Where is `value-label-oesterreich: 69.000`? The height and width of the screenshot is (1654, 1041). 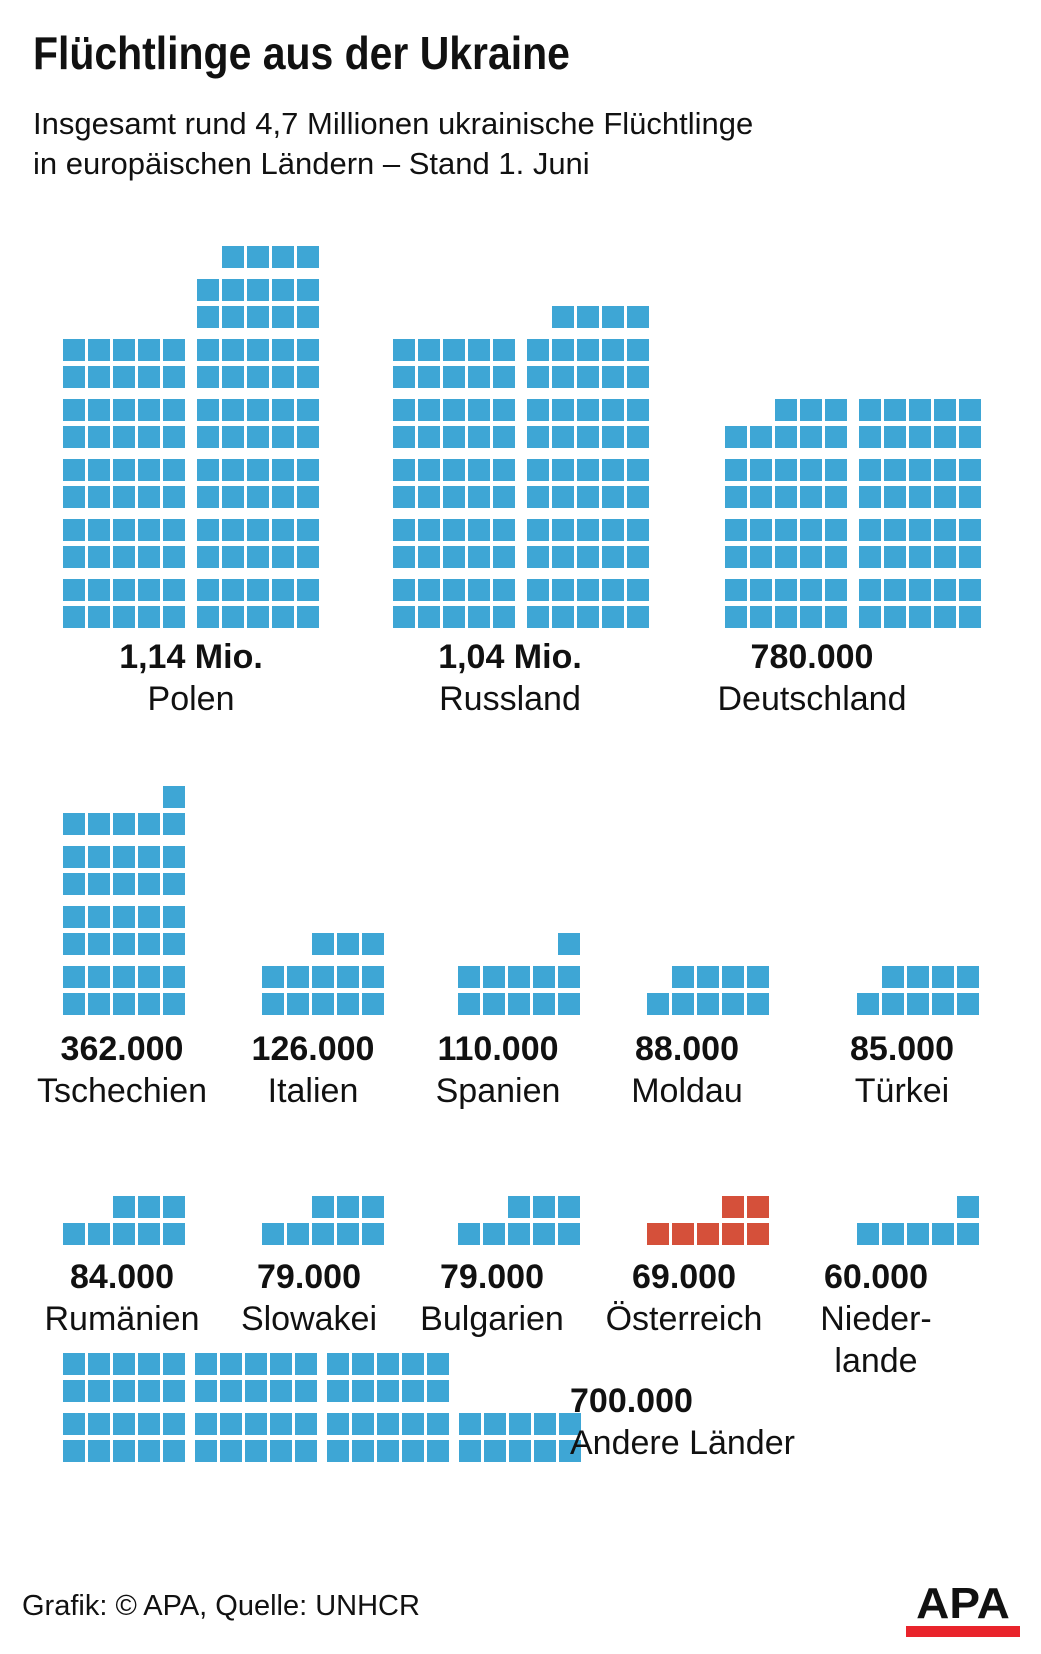 value-label-oesterreich: 69.000 is located at coordinates (684, 1277).